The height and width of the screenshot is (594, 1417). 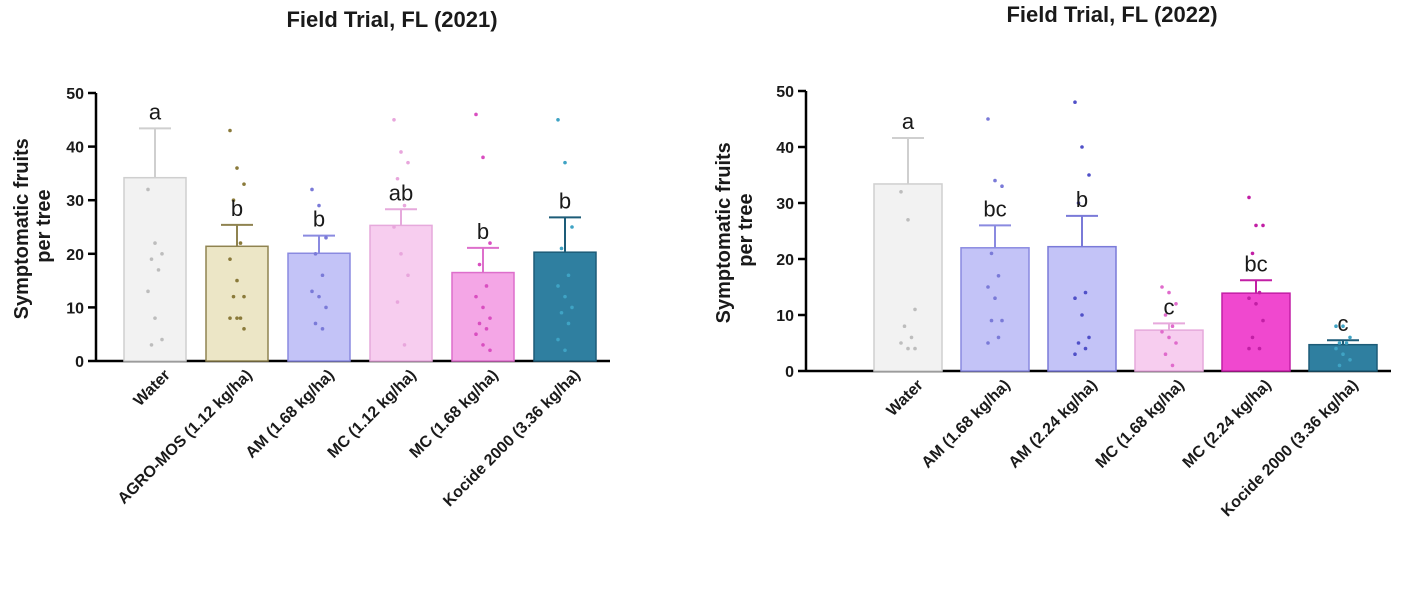 I want to click on x-category-label: MC (1.68 kg/ha), so click(x=1140, y=424).